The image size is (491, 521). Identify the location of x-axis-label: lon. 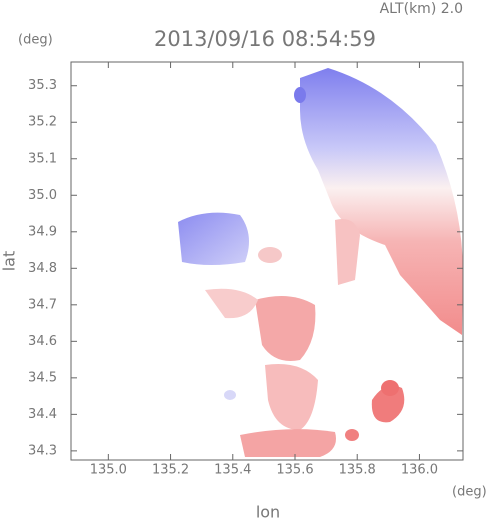
(268, 512).